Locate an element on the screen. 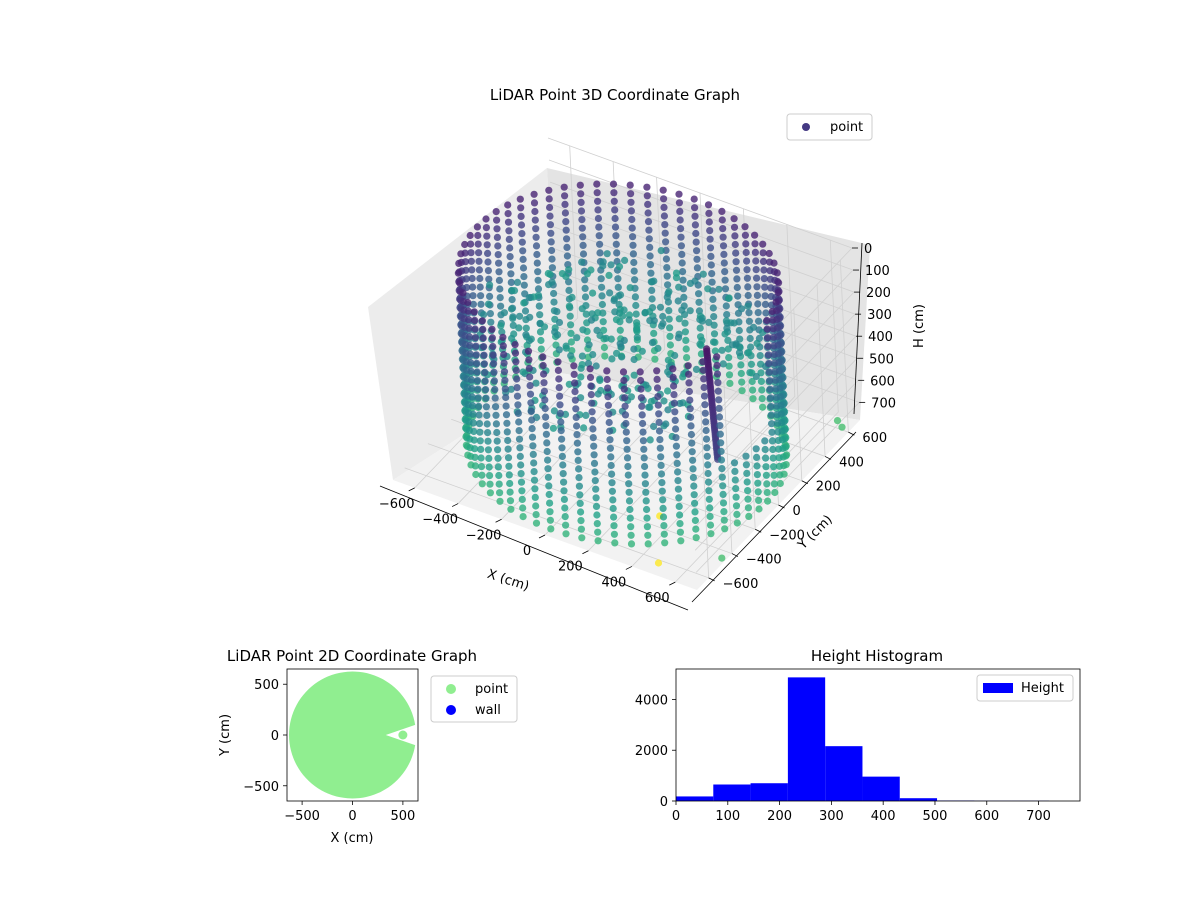 This screenshot has height=900, width=1200. scatter2d-legend-point-label: point is located at coordinates (491, 689).